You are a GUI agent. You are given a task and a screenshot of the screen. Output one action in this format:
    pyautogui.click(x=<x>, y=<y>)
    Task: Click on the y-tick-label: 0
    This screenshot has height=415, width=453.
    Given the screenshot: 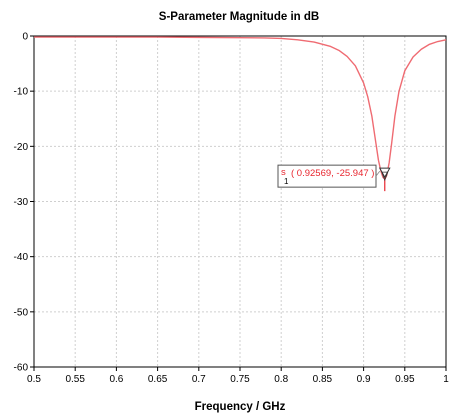 What is the action you would take?
    pyautogui.click(x=25, y=37)
    